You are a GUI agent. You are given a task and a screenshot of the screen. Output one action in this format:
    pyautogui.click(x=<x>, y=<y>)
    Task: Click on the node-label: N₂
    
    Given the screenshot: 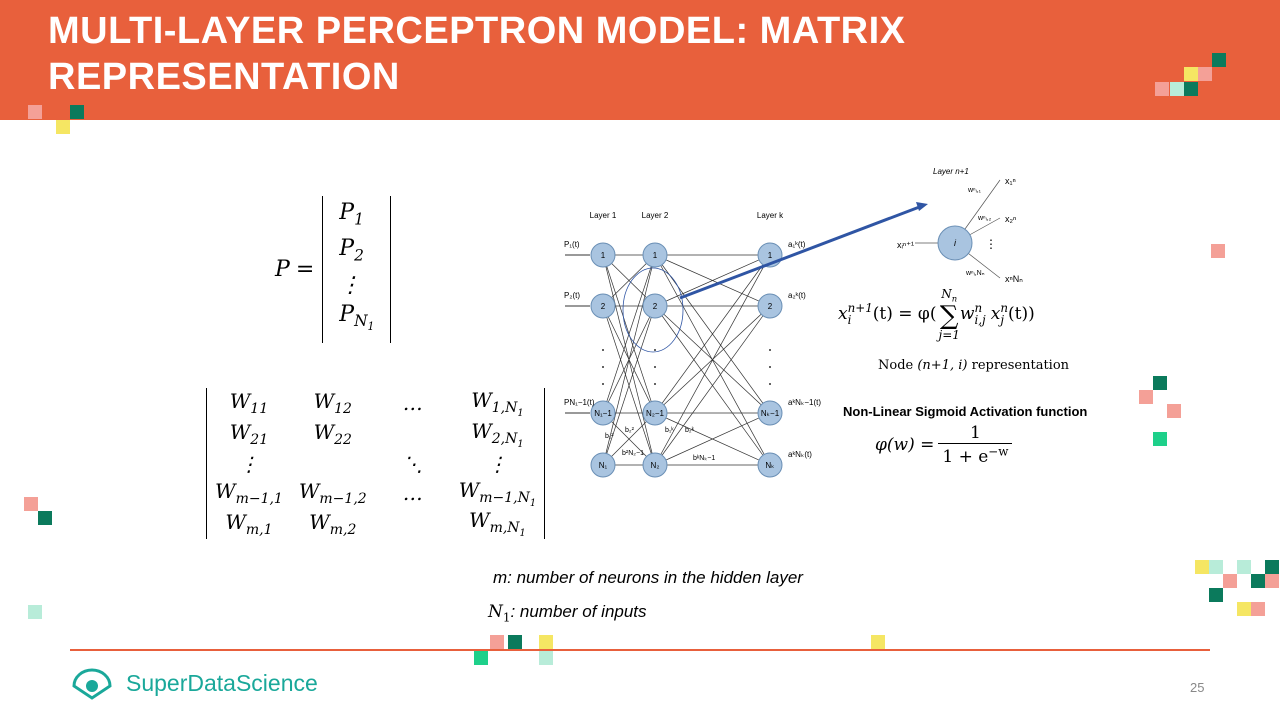 What is the action you would take?
    pyautogui.click(x=655, y=465)
    